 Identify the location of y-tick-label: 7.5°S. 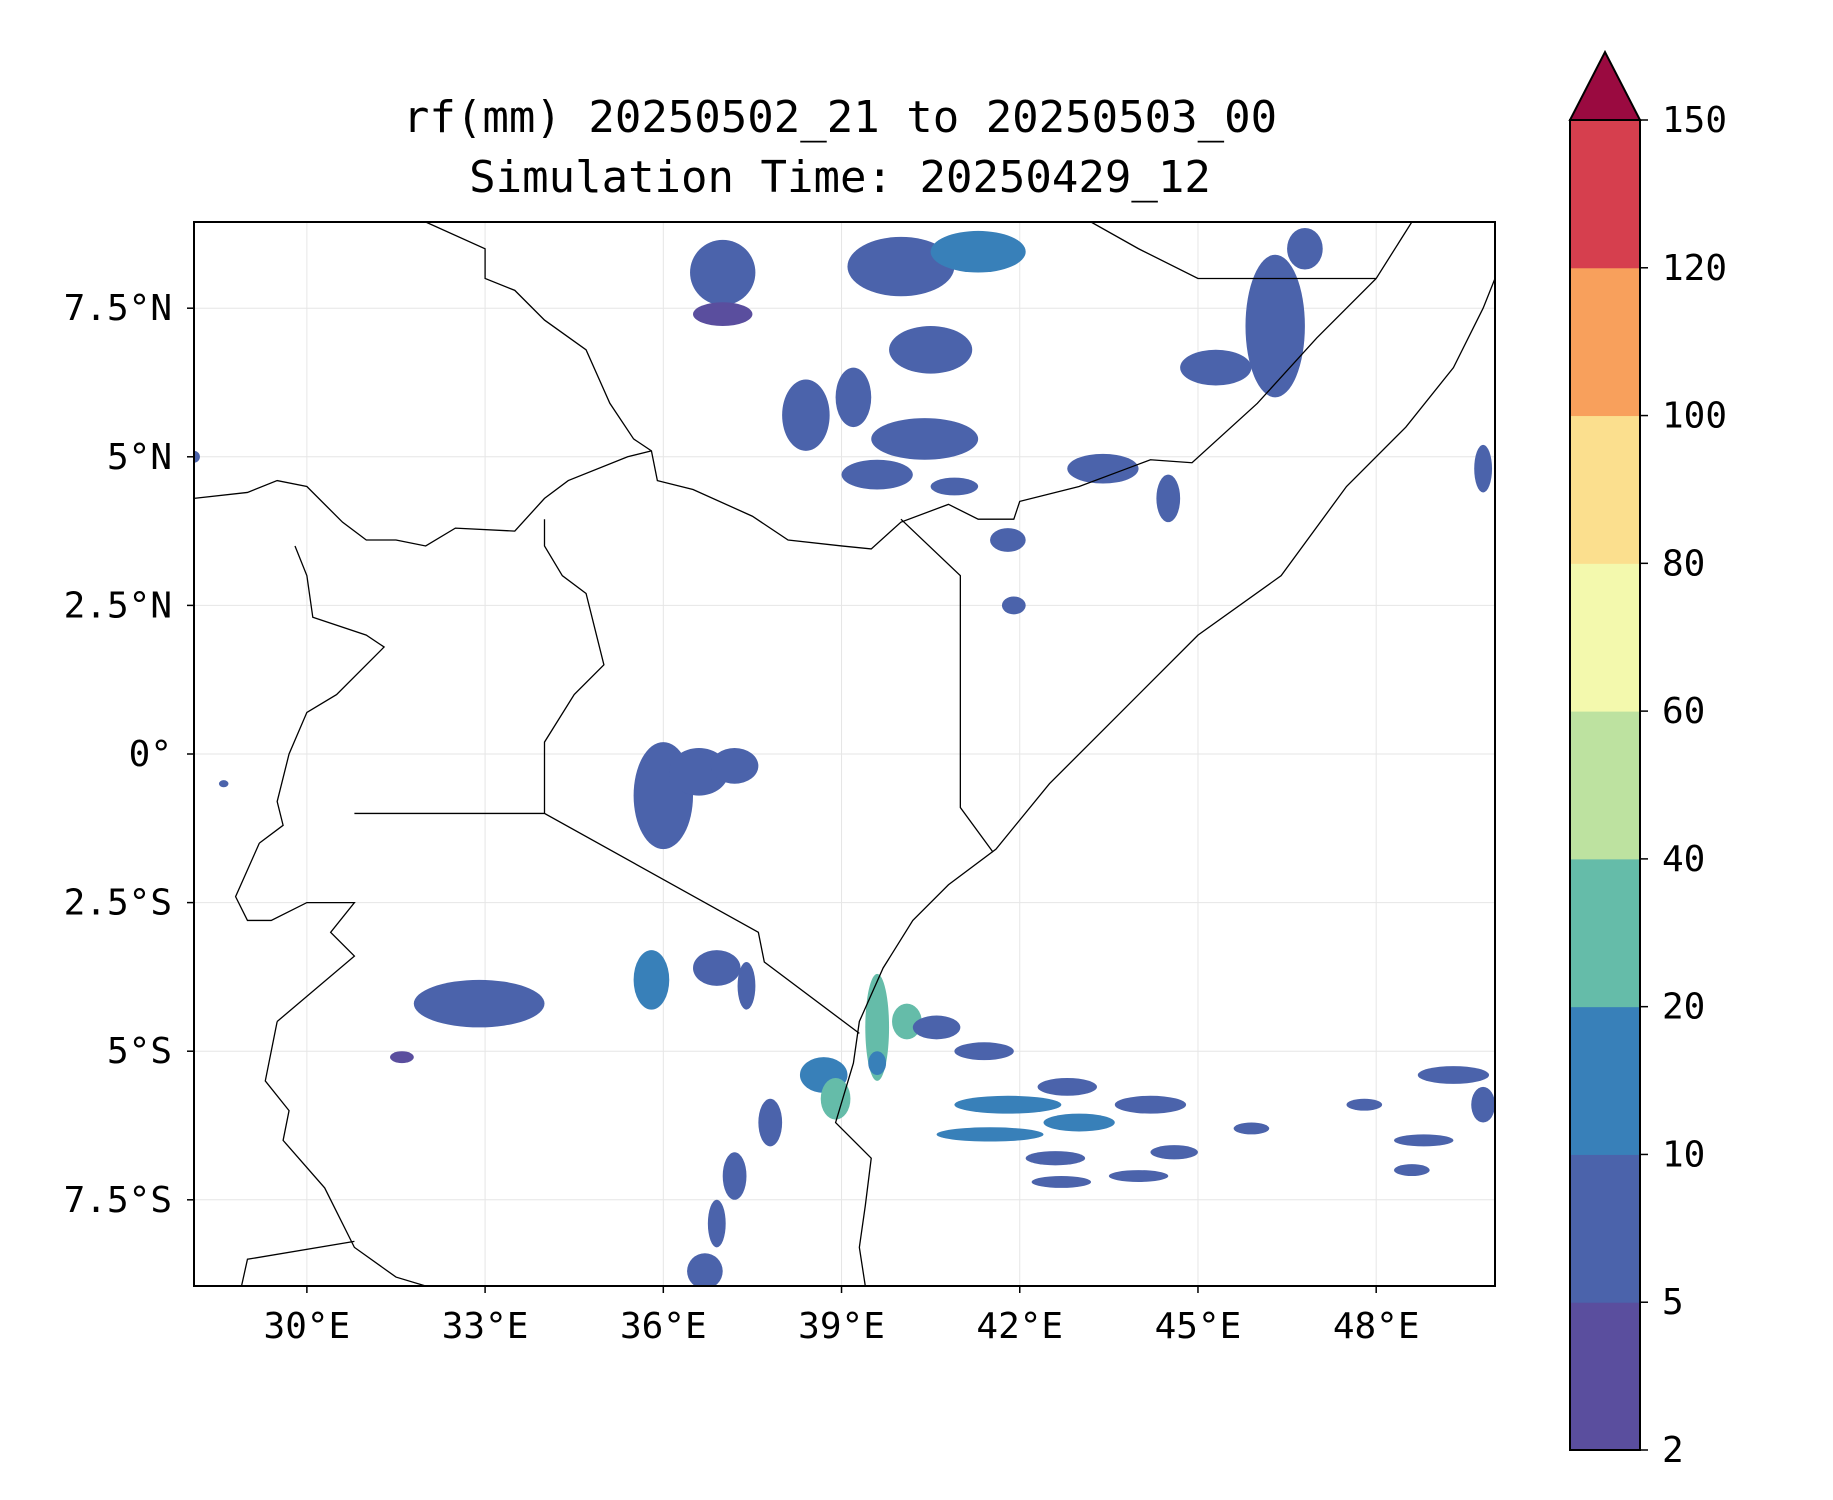
(118, 1200).